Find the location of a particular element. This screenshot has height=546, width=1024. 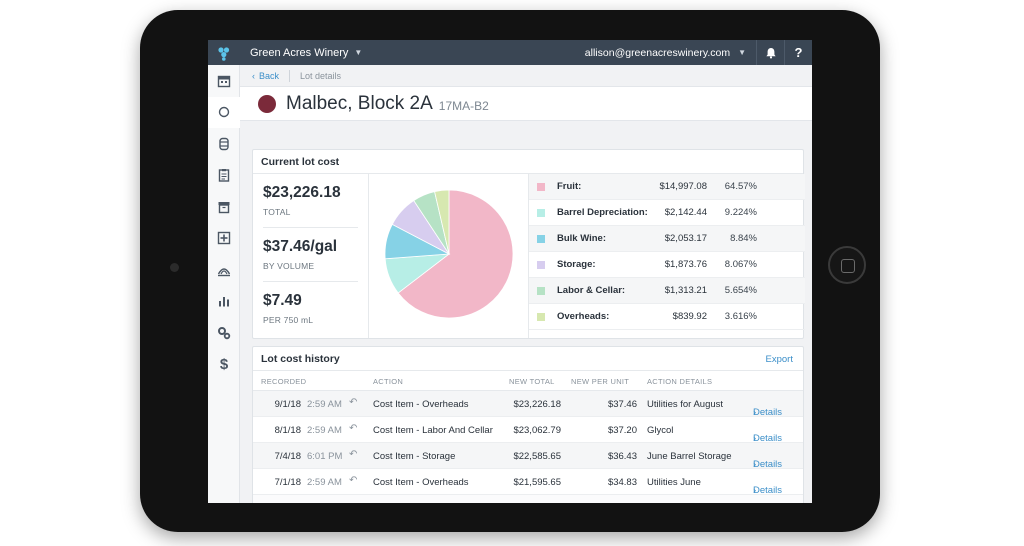

barrel-icon is located at coordinates (224, 143).